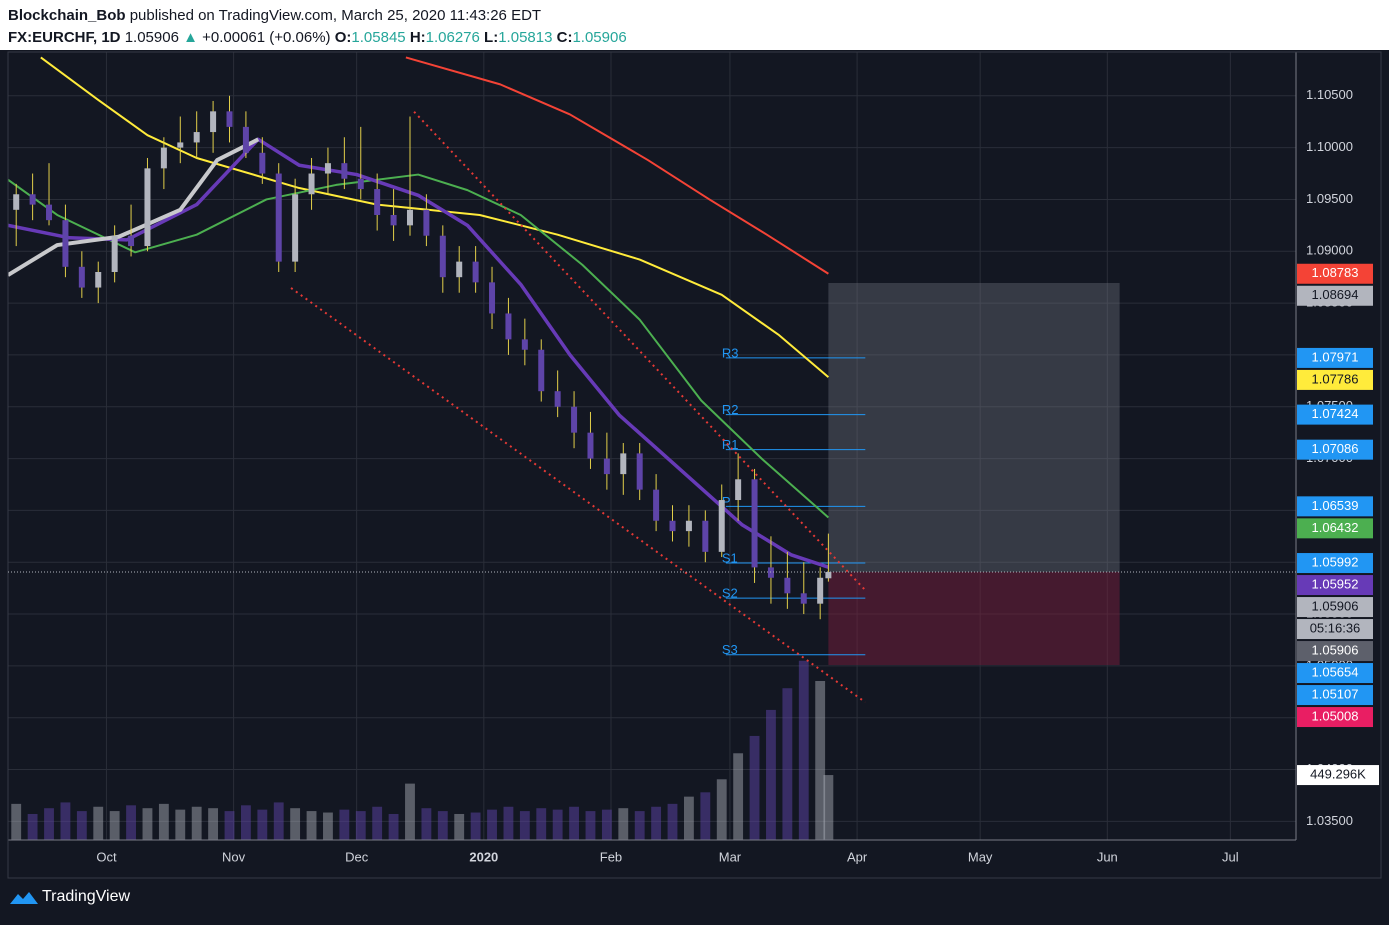  What do you see at coordinates (1335, 629) in the screenshot?
I see `countdown-tag` at bounding box center [1335, 629].